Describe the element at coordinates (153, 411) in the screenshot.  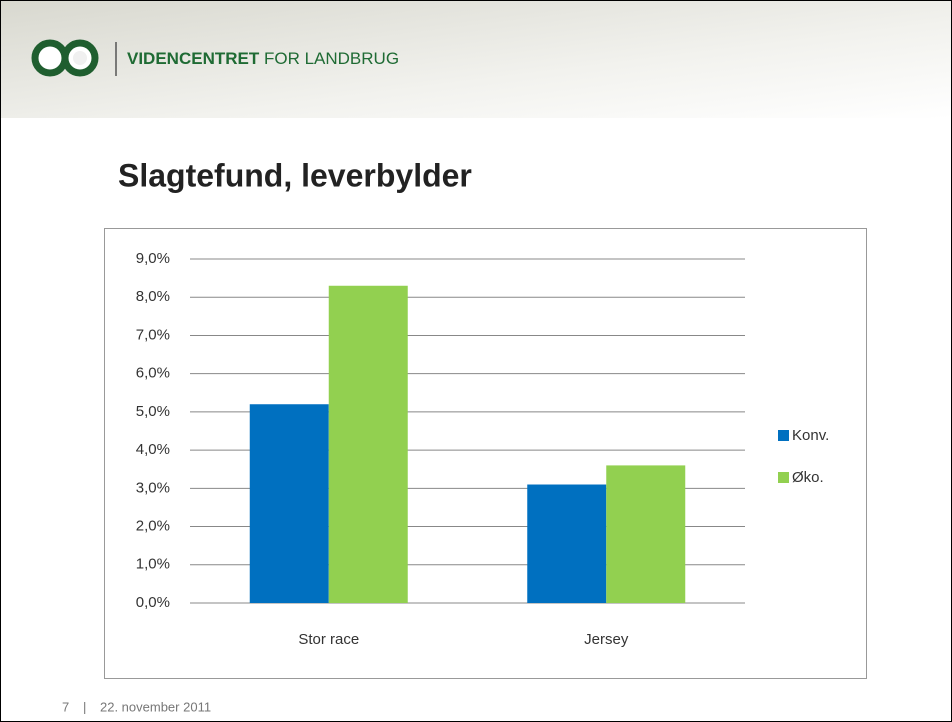
I see `y-tick-label: 5,0%` at that location.